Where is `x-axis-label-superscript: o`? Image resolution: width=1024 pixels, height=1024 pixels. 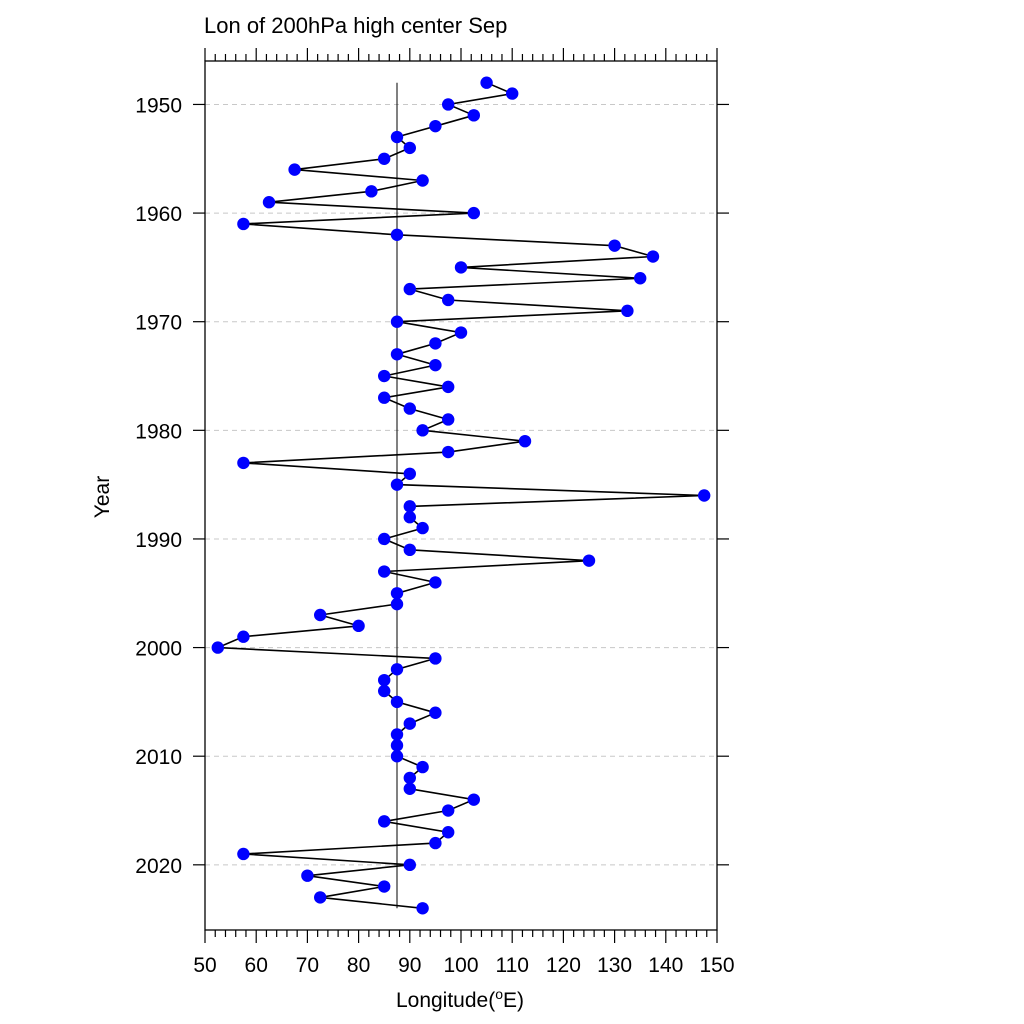
x-axis-label-superscript: o is located at coordinates (499, 994).